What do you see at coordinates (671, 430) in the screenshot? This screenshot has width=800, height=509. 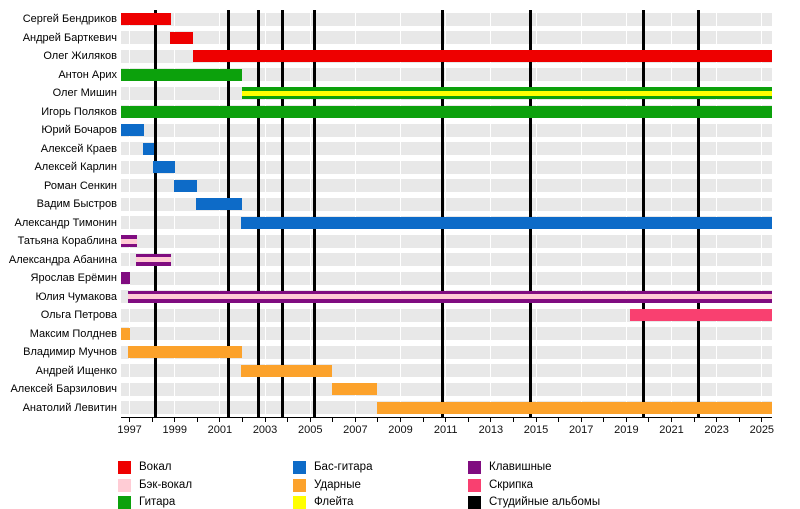 I see `x-axis-tick-label: 2021` at bounding box center [671, 430].